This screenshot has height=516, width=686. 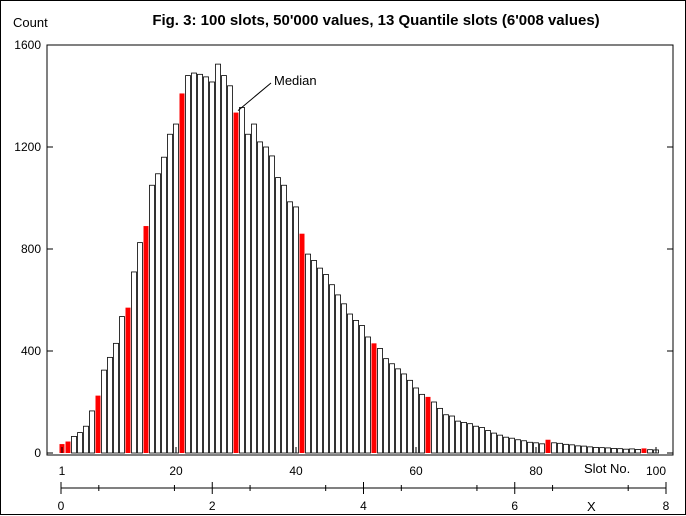 I want to click on secondary-x-tick-label: 0, so click(x=61, y=506).